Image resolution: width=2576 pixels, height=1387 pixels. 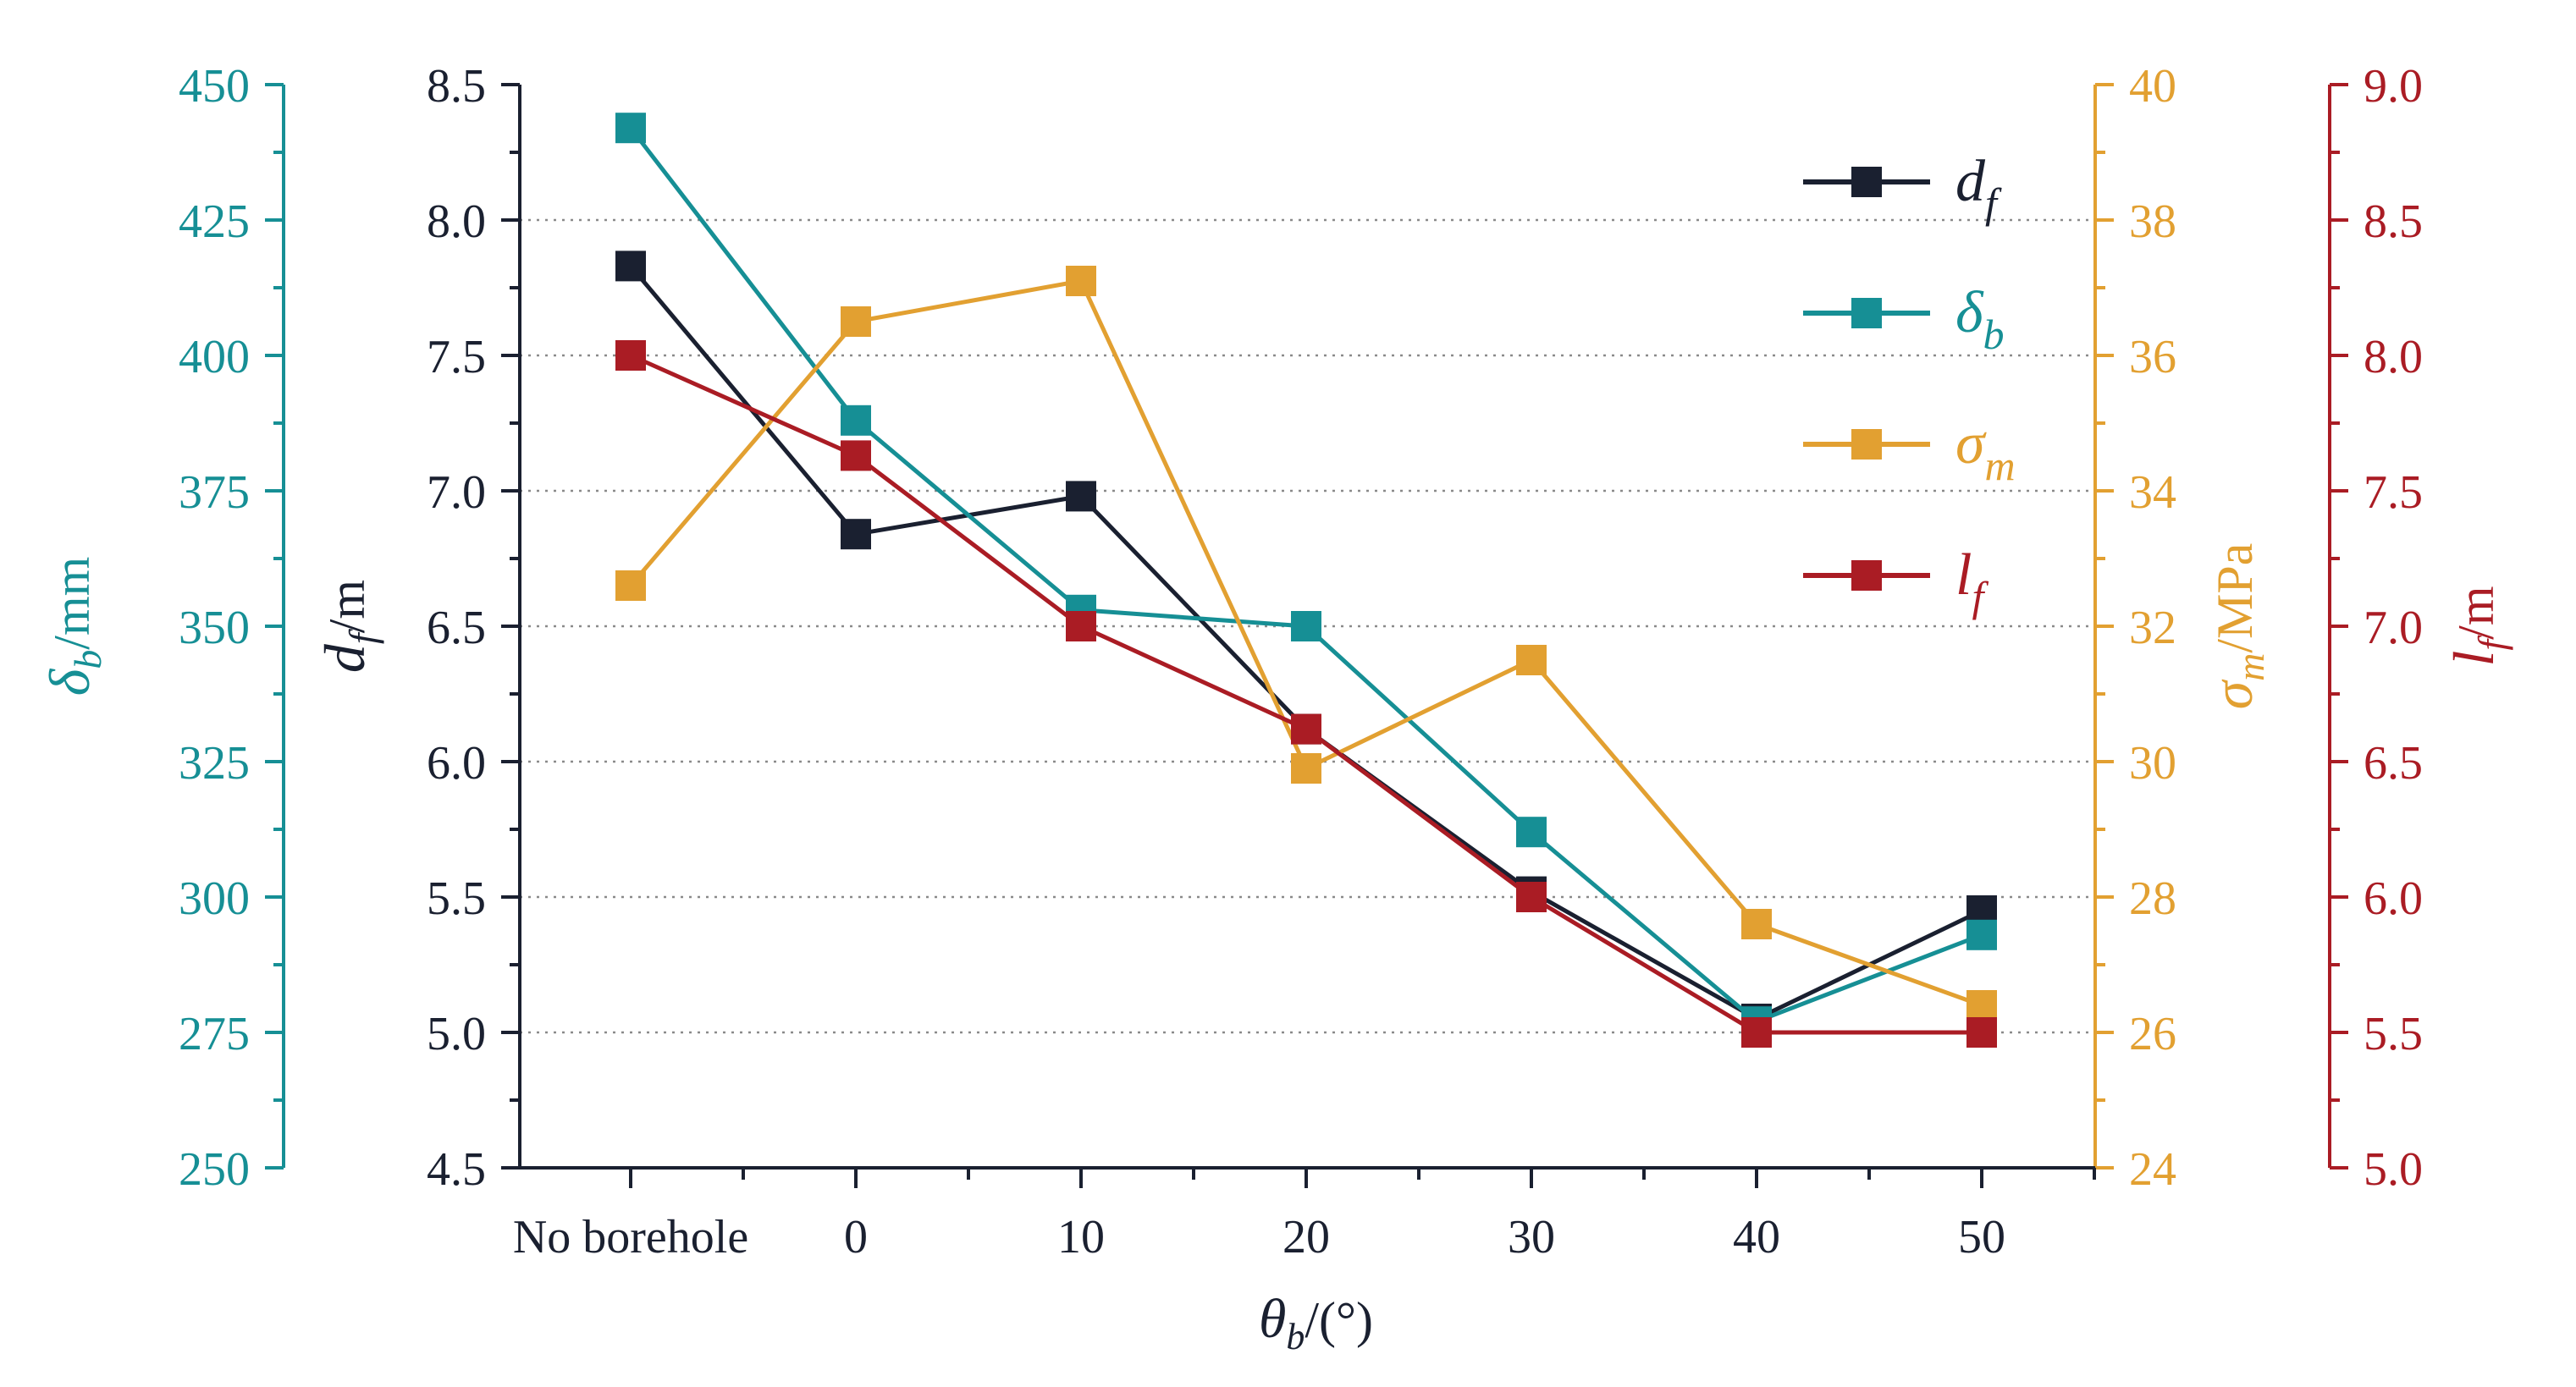 I want to click on sm-tick-label: 24, so click(x=2153, y=1169).